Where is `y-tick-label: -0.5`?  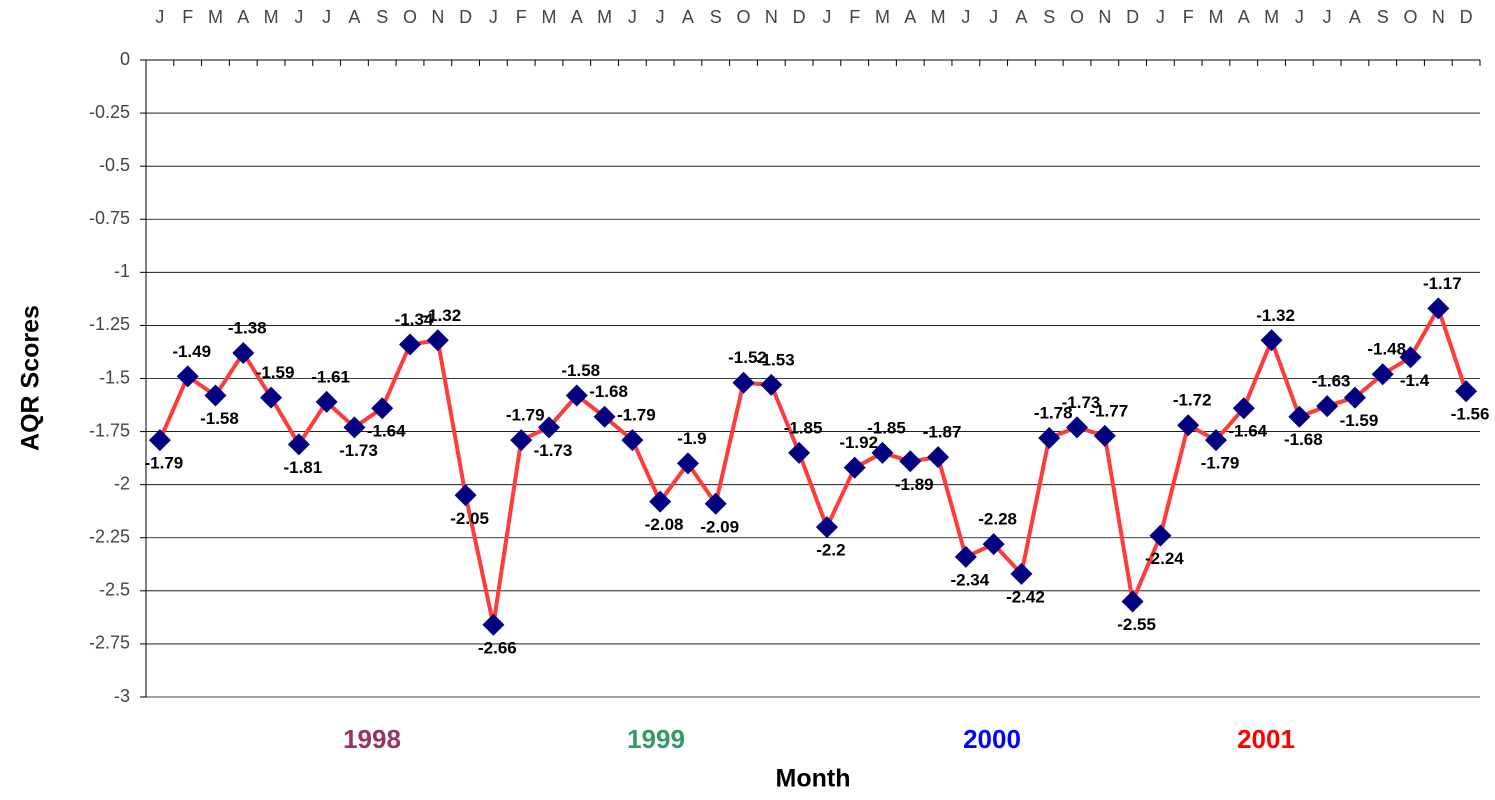
y-tick-label: -0.5 is located at coordinates (114, 165).